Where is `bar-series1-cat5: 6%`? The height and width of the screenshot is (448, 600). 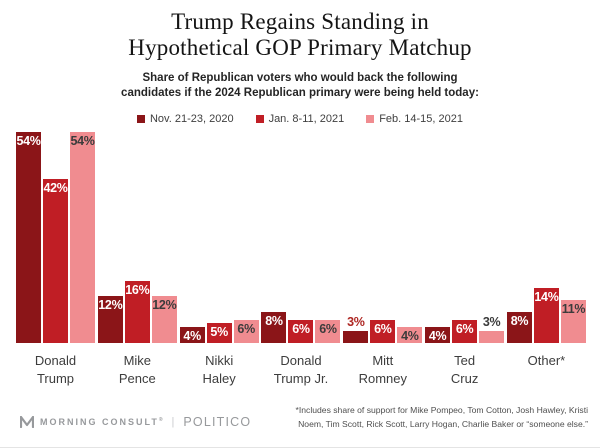 bar-series1-cat5: 6% is located at coordinates (465, 331).